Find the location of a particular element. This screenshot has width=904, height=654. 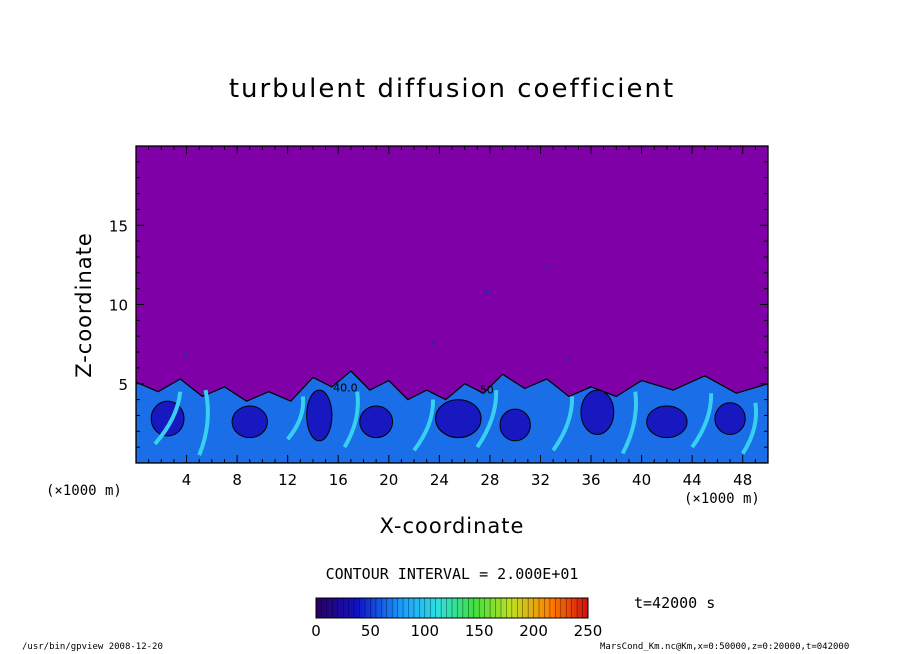

x-axis-label: X-coordinate is located at coordinates (452, 526).